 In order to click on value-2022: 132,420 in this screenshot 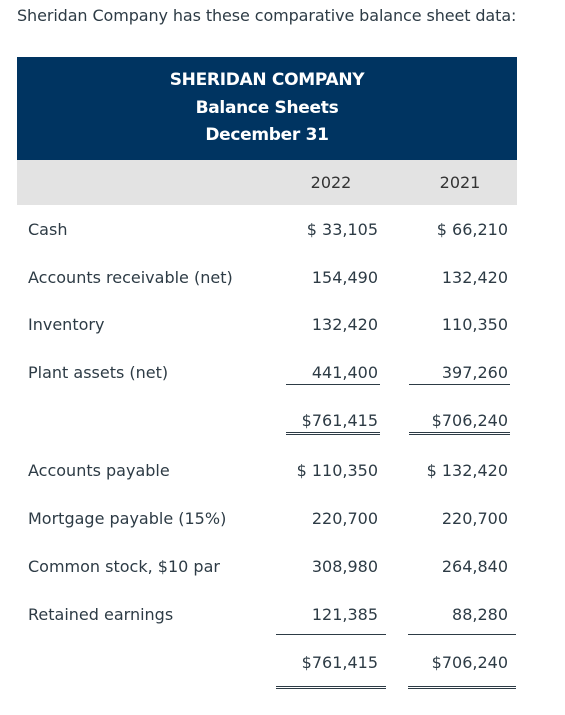, I will do `click(344, 324)`.